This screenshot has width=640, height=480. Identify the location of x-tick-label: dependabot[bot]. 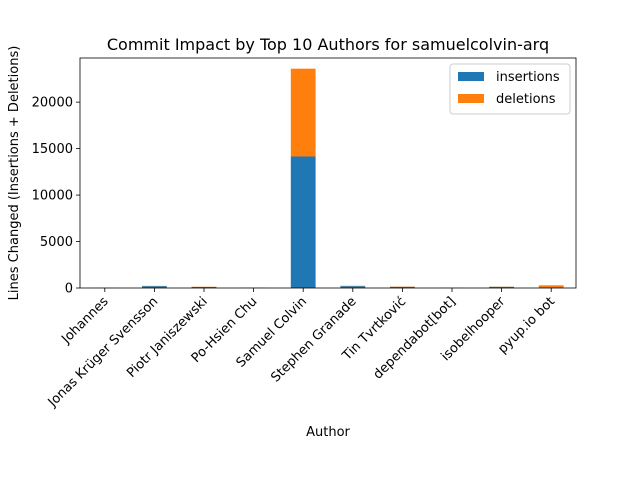
(415, 338).